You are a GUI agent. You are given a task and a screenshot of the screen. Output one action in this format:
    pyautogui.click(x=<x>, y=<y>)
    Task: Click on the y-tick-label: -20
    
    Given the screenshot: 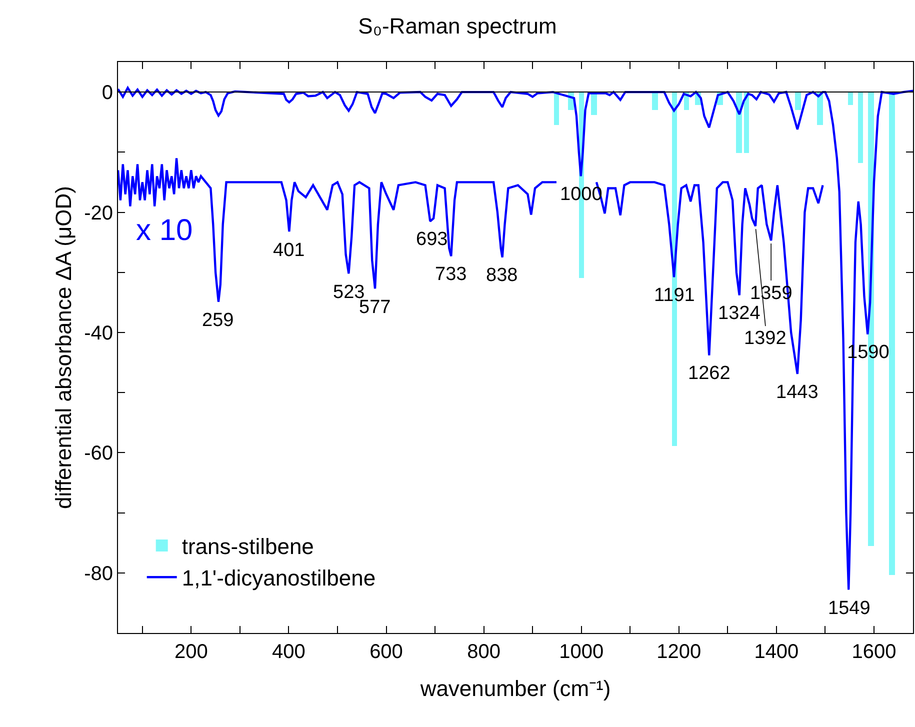 What is the action you would take?
    pyautogui.click(x=98, y=213)
    